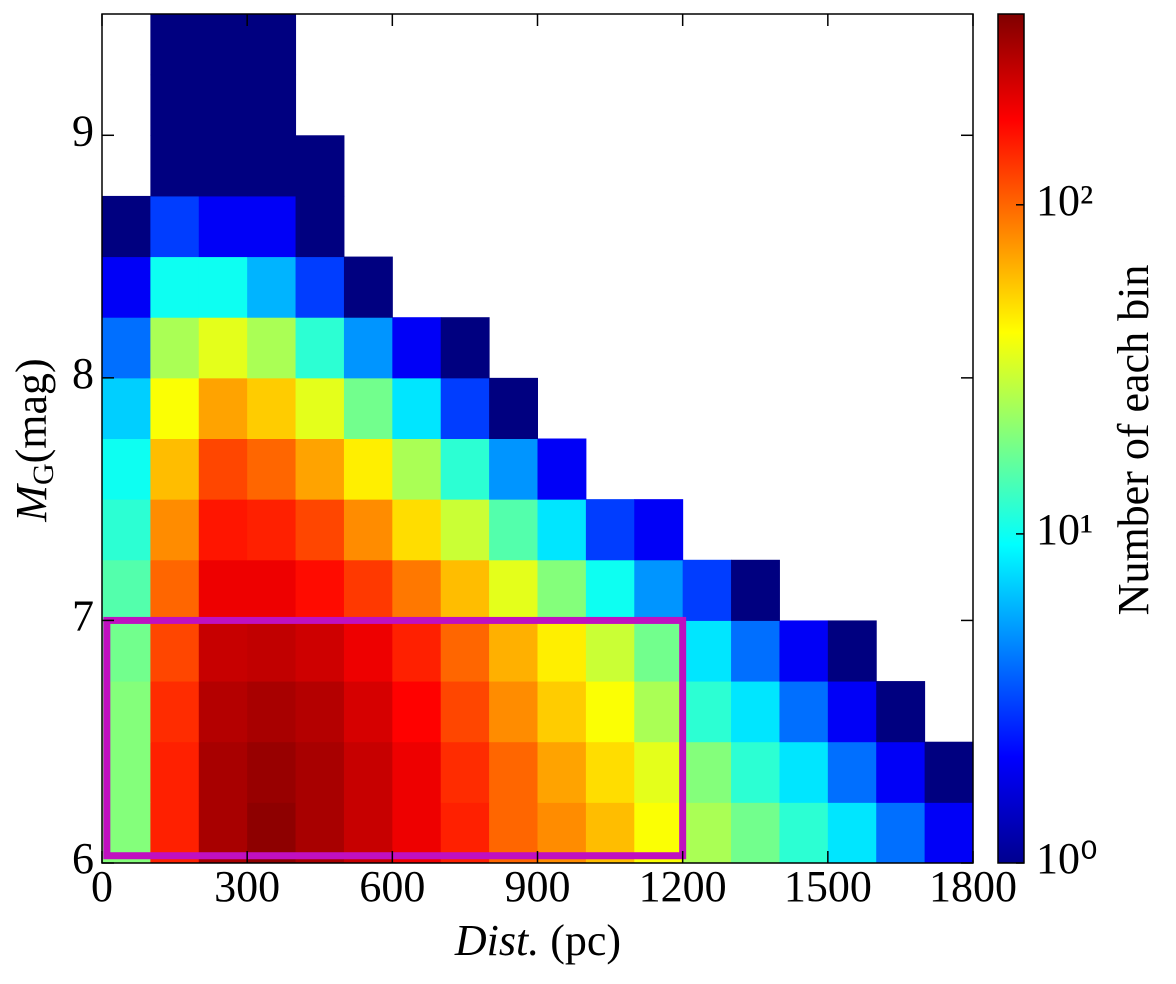 The height and width of the screenshot is (984, 1176). I want to click on x-tick-label: 0, so click(102, 886).